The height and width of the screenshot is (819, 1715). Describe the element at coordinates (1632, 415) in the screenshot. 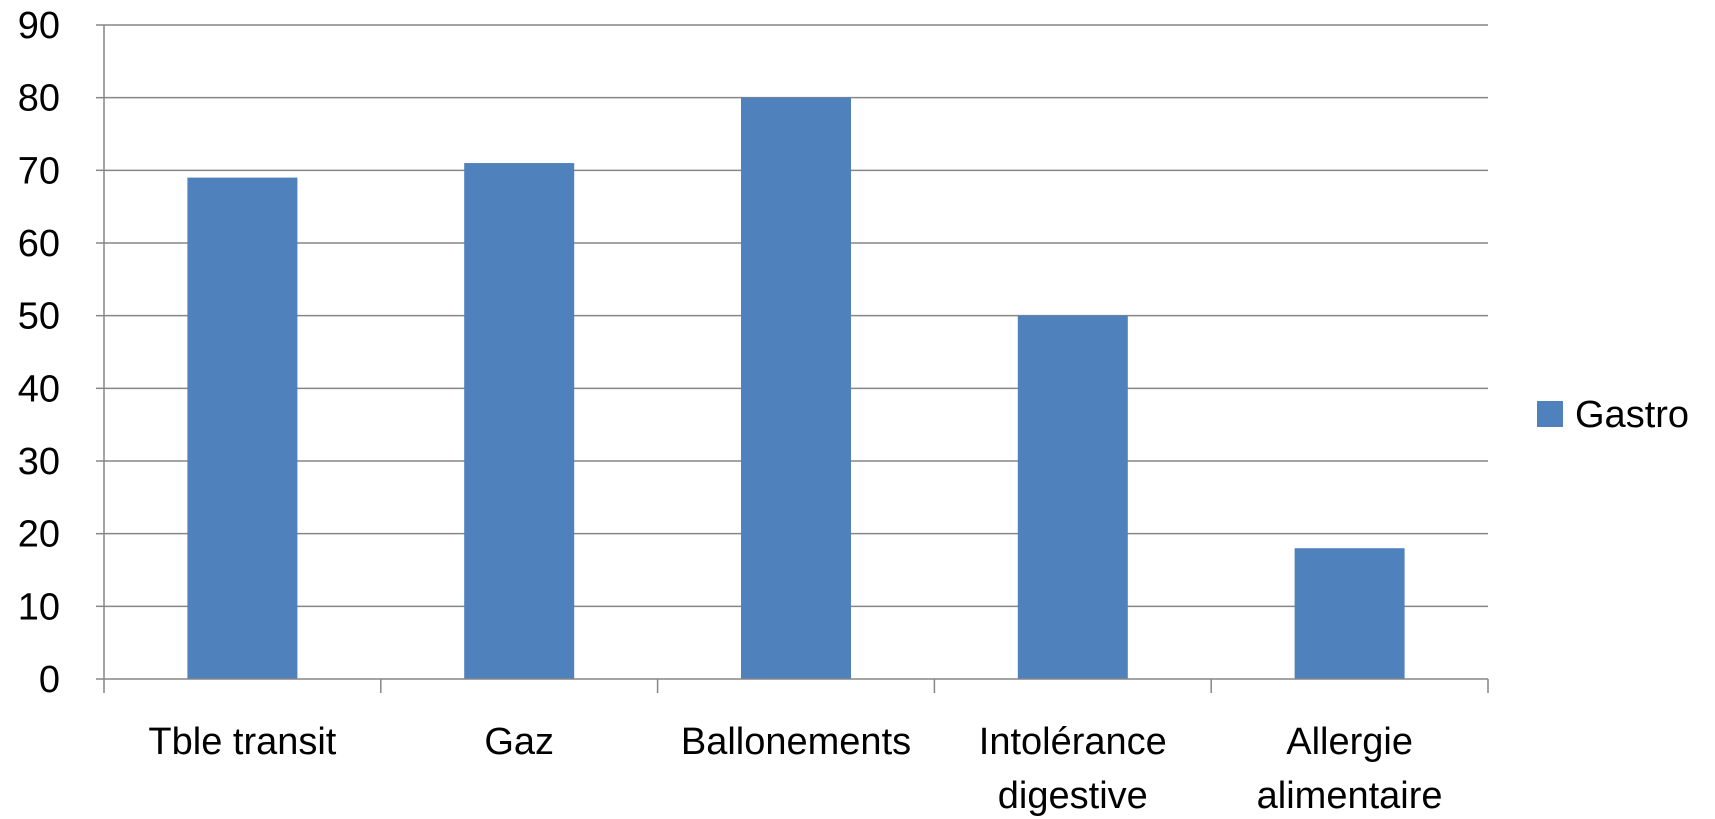

I see `legend-label-gastro: Gastro` at that location.